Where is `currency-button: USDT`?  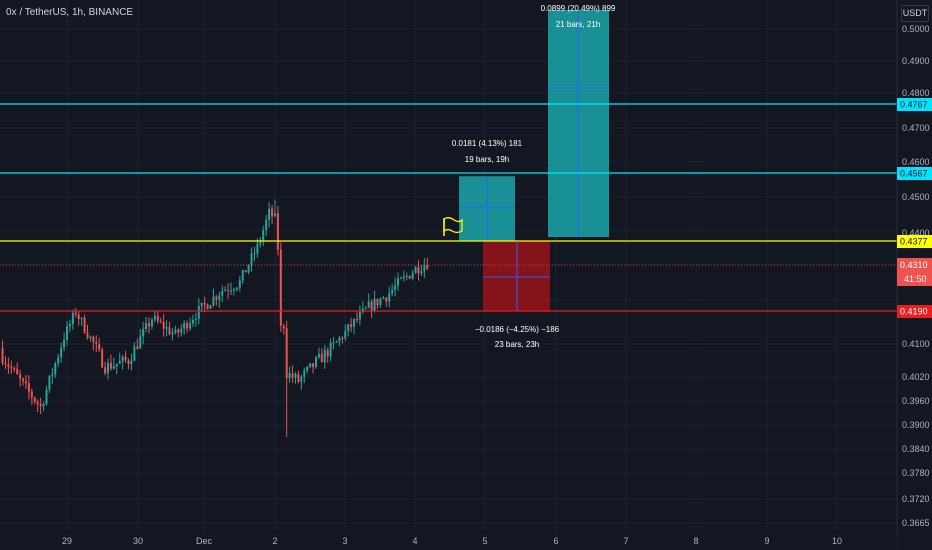 currency-button: USDT is located at coordinates (915, 13).